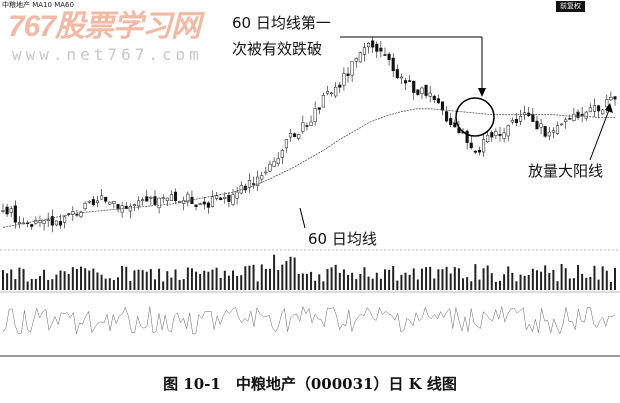 This screenshot has width=620, height=403. Describe the element at coordinates (277, 49) in the screenshot. I see `annotation-break-line2: 次被有效跌破` at that location.